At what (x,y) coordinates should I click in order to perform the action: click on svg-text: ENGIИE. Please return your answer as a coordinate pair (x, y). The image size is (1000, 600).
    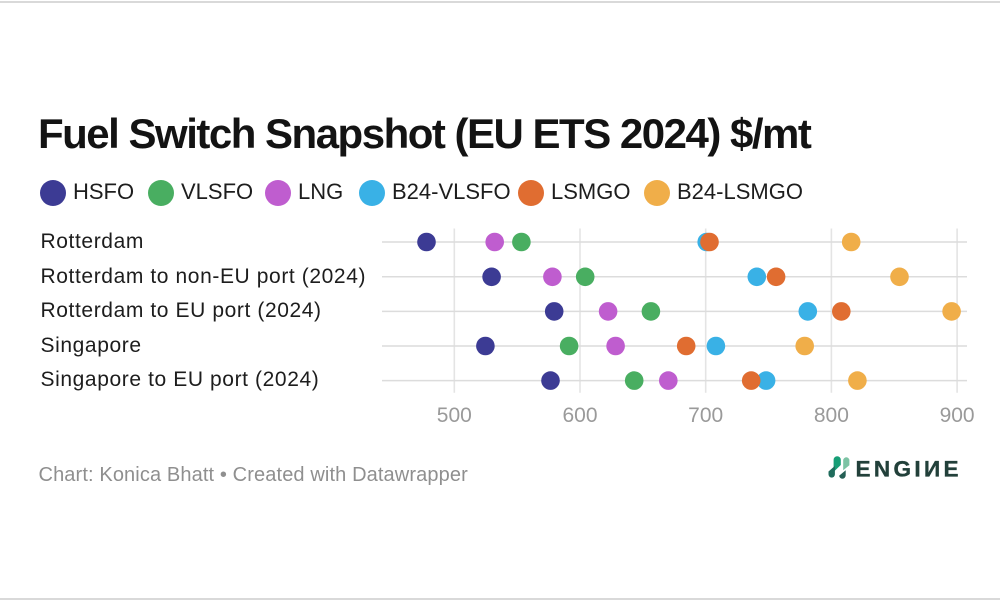
    Looking at the image, I should click on (907, 468).